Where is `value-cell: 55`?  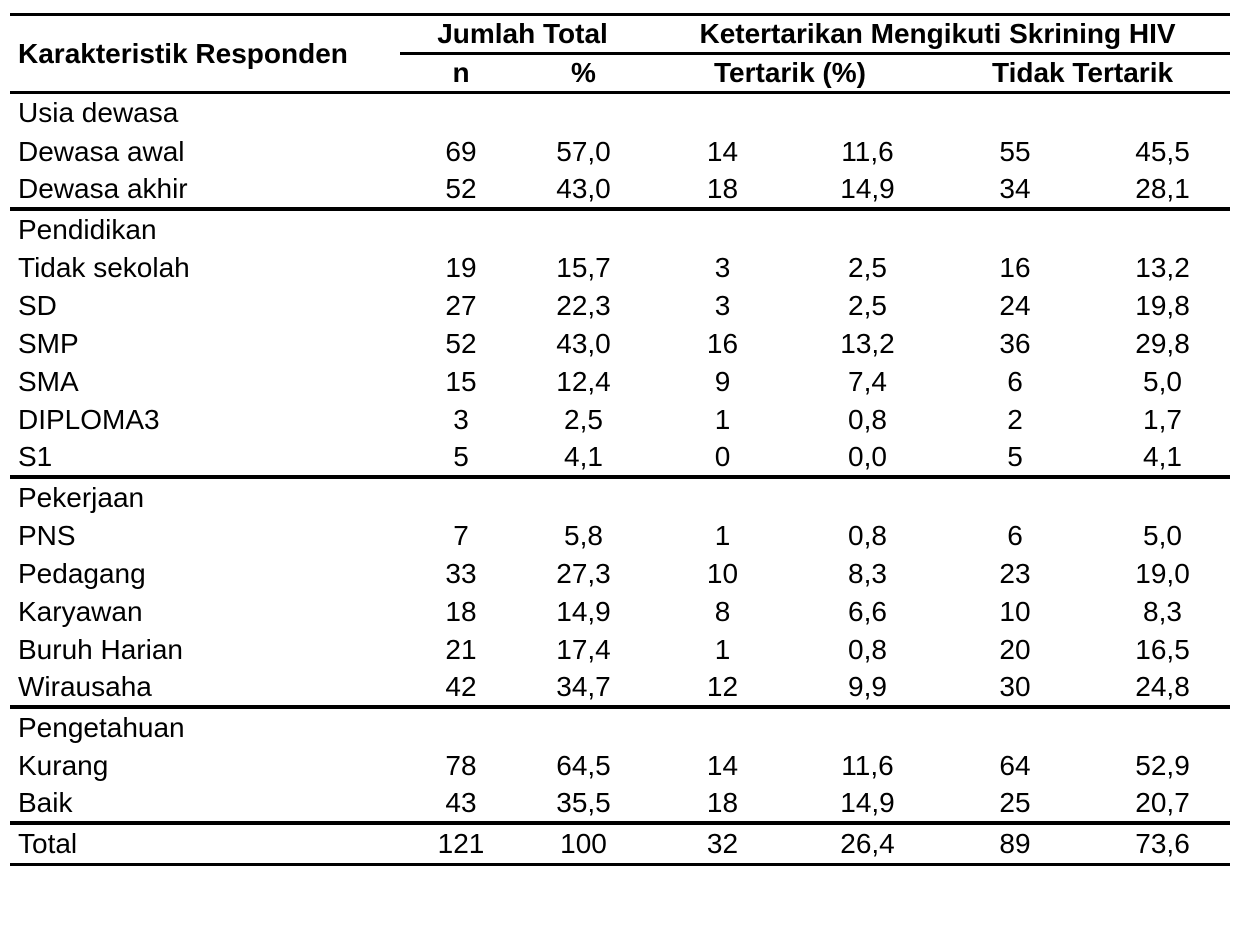 value-cell: 55 is located at coordinates (1015, 151).